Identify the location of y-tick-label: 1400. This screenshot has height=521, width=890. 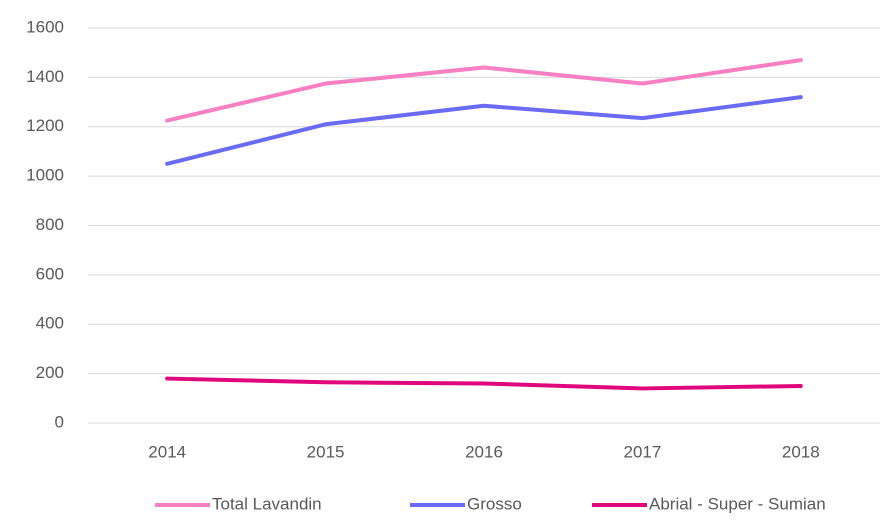
(45, 76).